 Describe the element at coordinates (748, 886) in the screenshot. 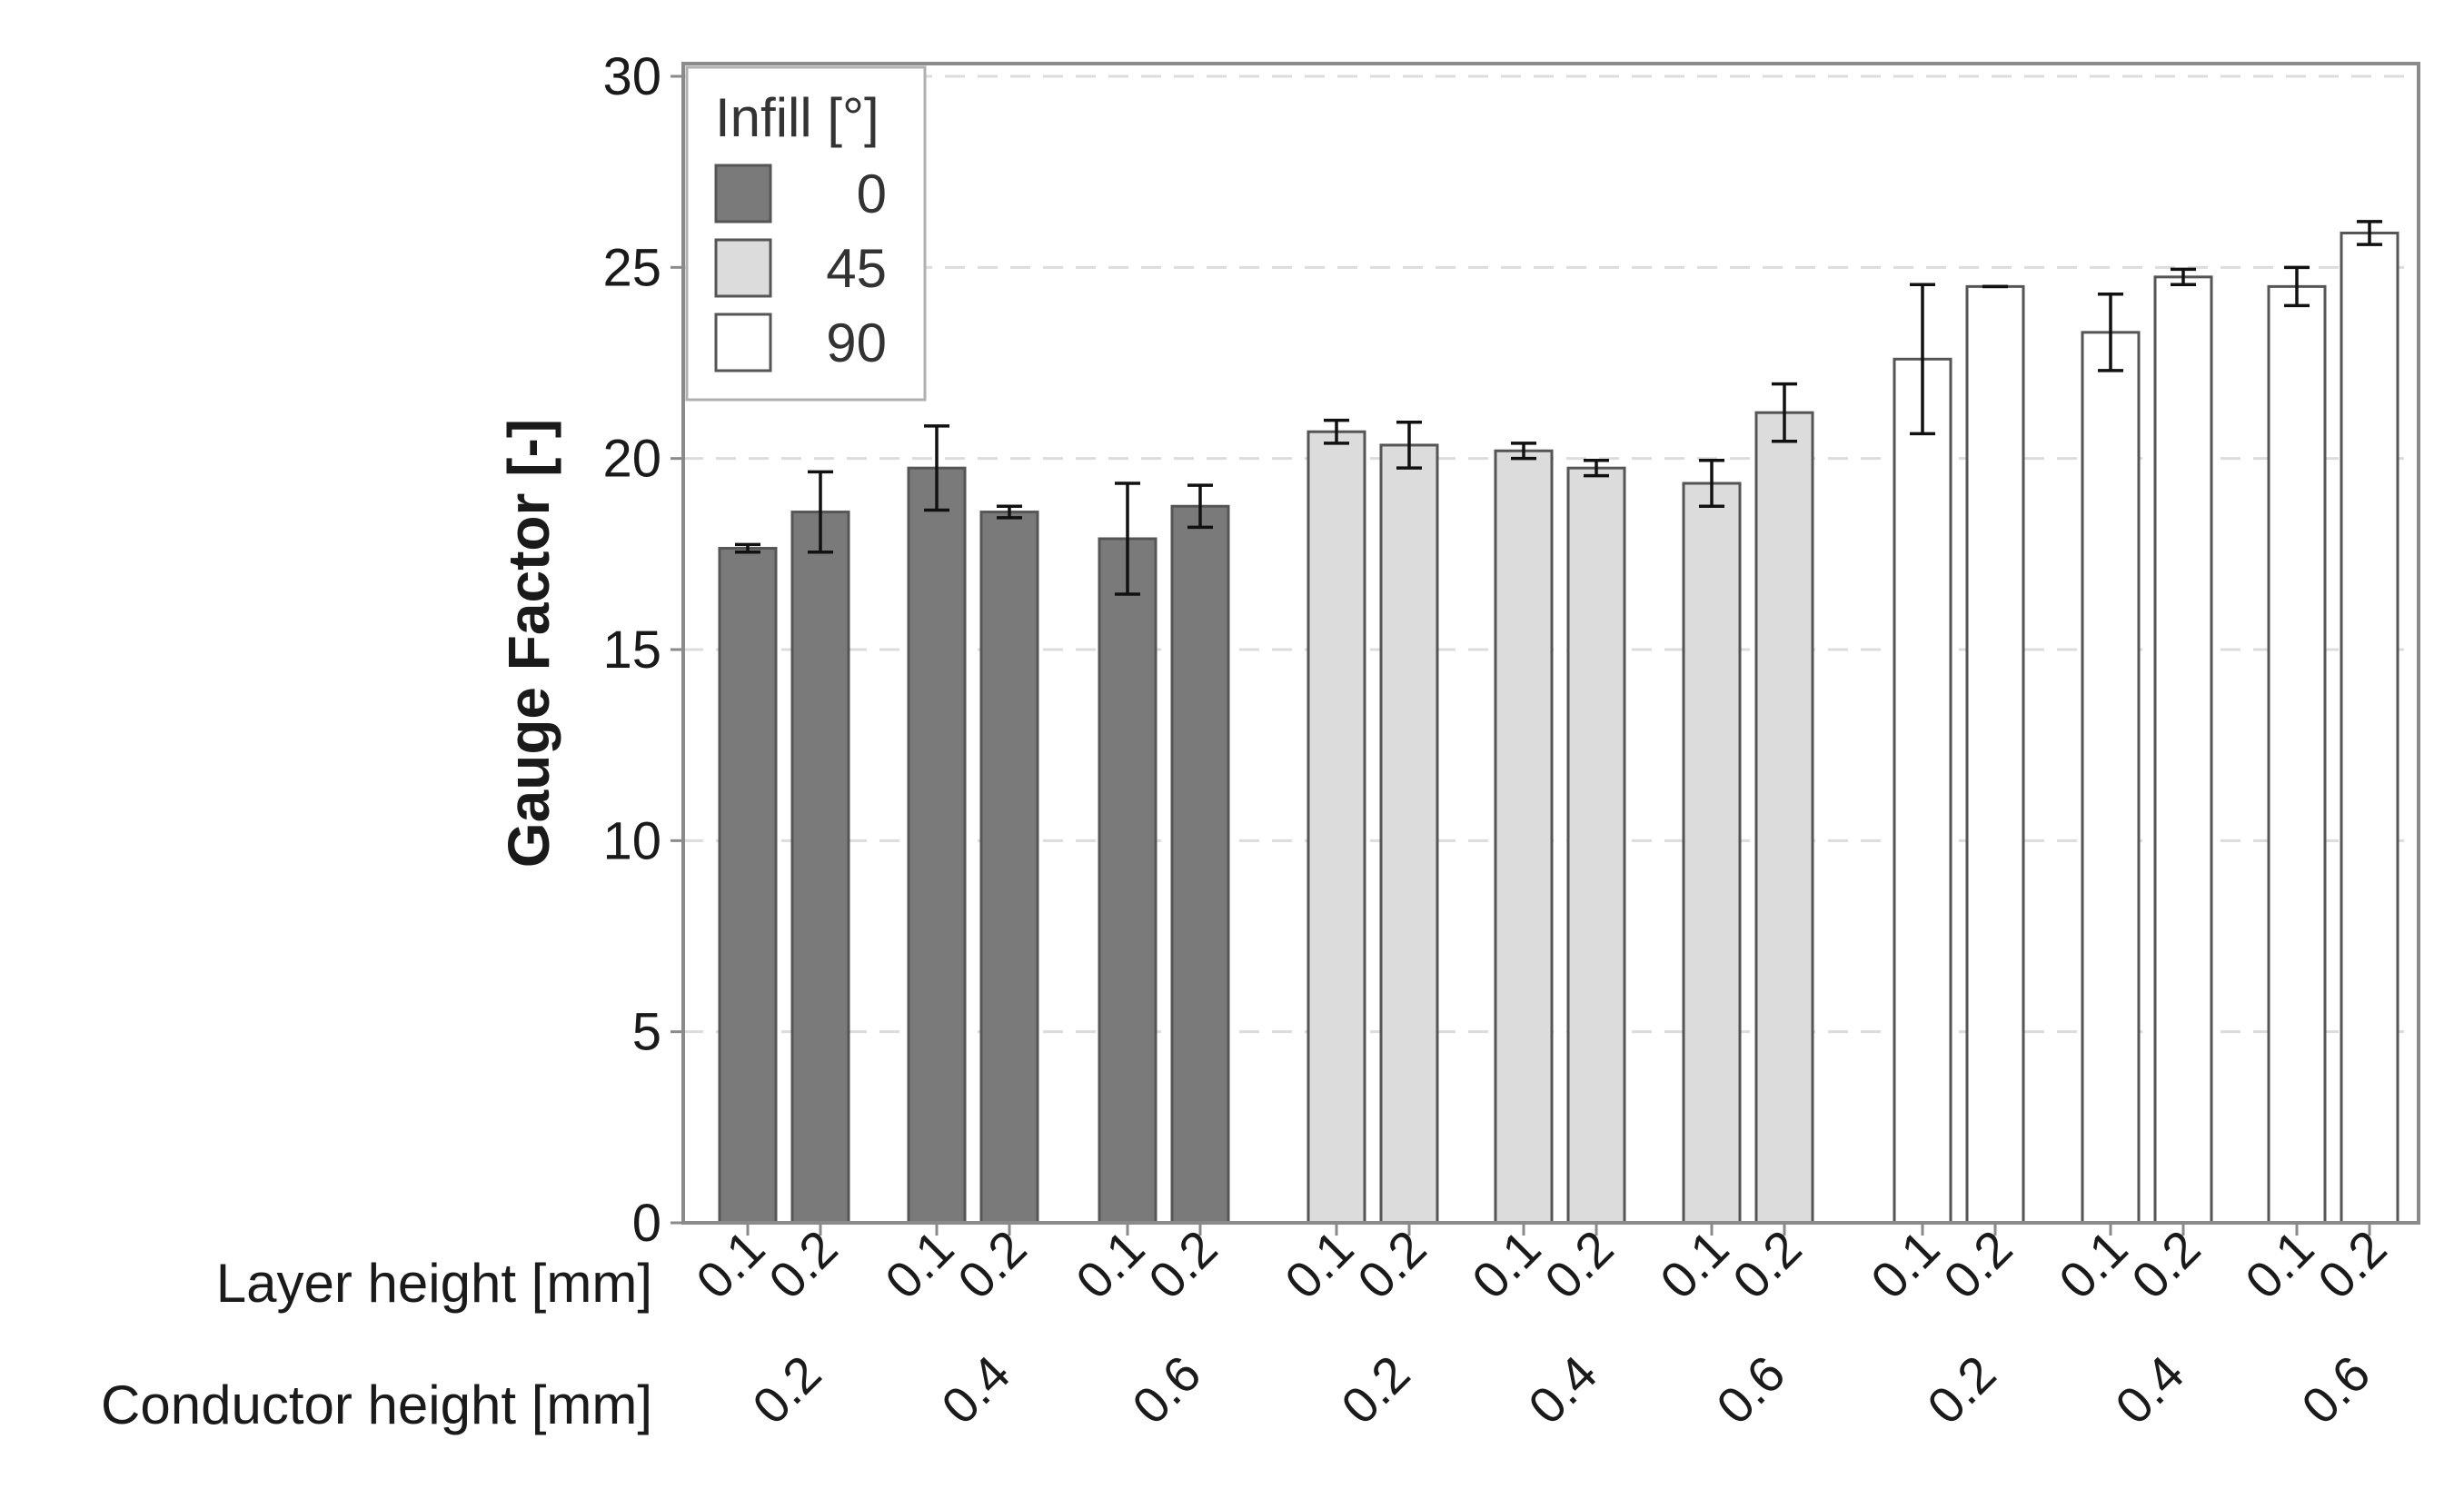

I see `bar-infill-0-cond-0.2-layer-0.1` at that location.